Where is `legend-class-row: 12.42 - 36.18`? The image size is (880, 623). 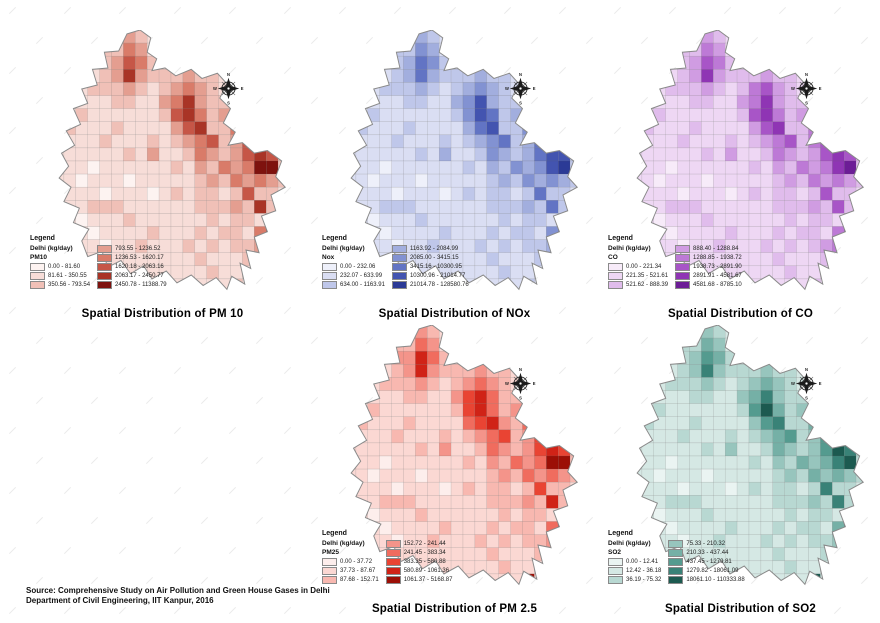
legend-class-row: 12.42 - 36.18 is located at coordinates (634, 570).